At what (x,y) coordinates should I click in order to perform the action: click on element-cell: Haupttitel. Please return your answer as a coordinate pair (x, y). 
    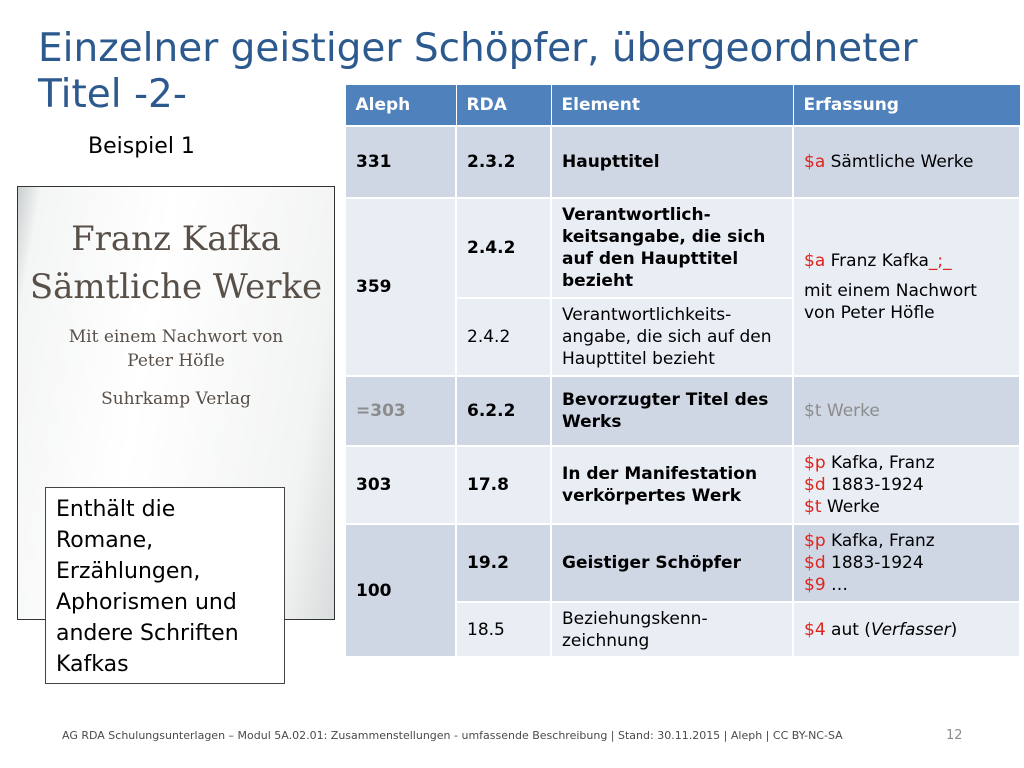
    Looking at the image, I should click on (672, 162).